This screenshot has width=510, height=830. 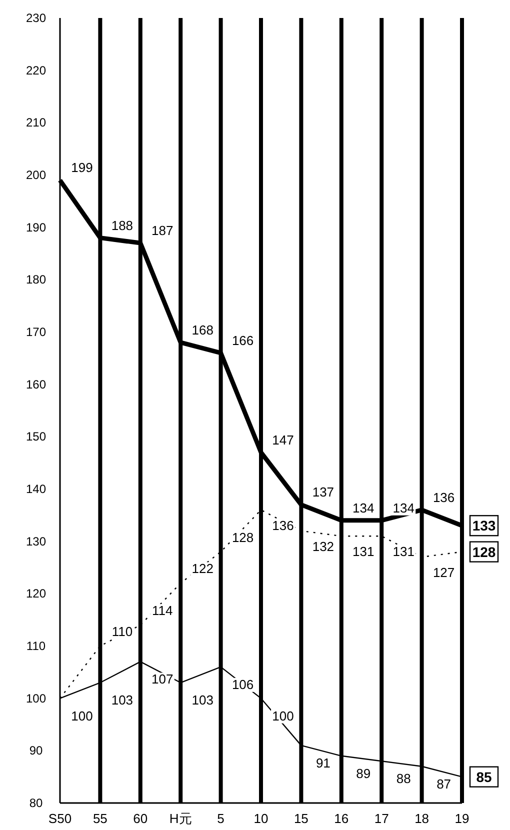 What do you see at coordinates (462, 818) in the screenshot?
I see `x-tick-label: 19` at bounding box center [462, 818].